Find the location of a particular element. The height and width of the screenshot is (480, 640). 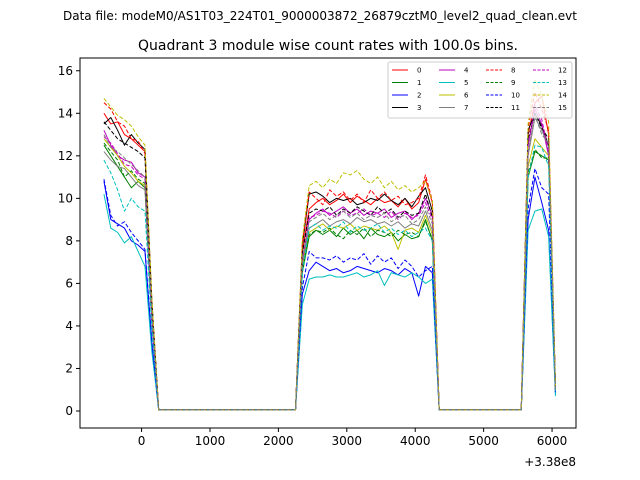

legend-label-2: 2 is located at coordinates (419, 96).